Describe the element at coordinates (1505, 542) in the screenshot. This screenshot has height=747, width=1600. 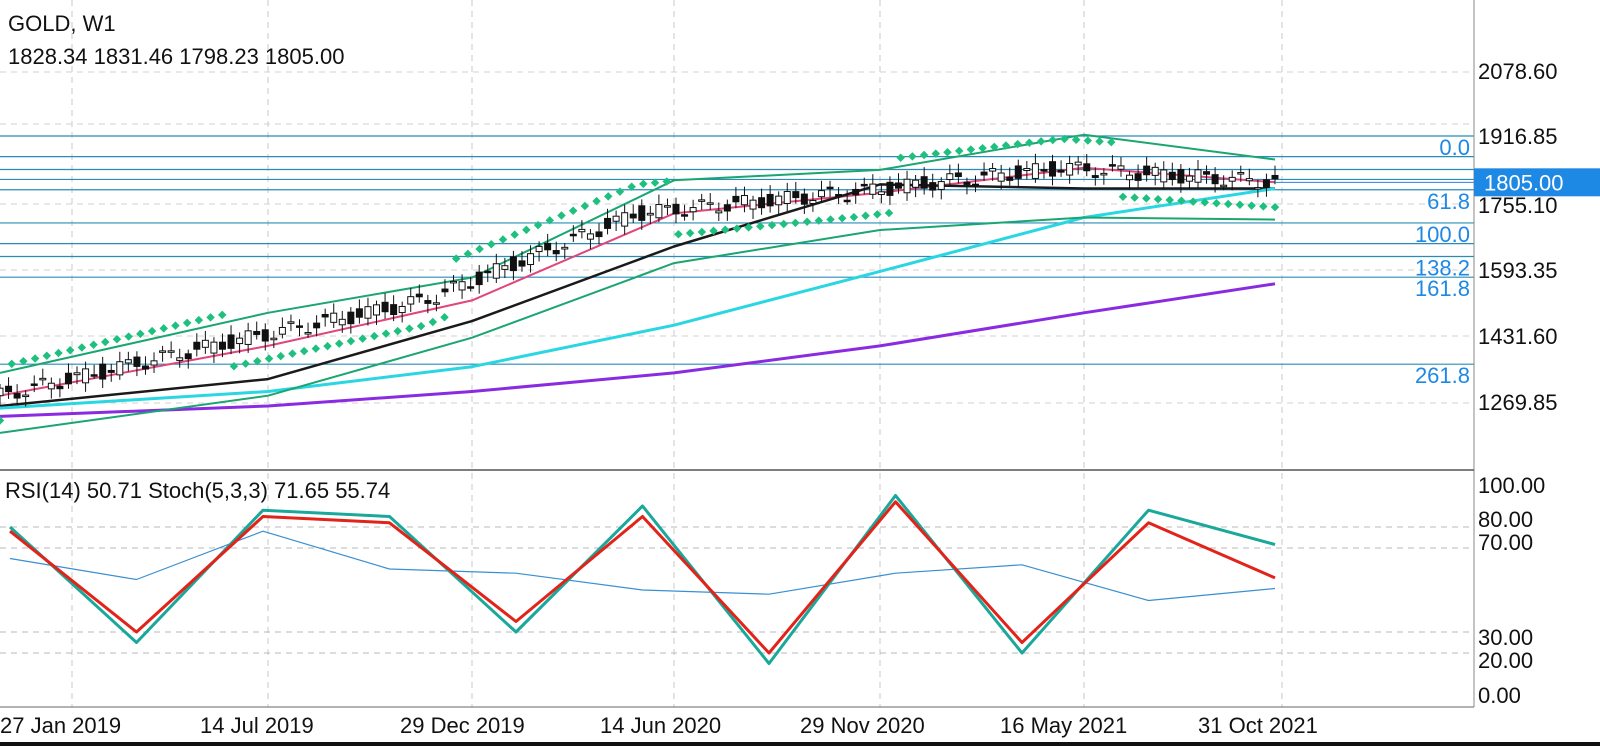
I see `osc-tick-2: 70.00` at that location.